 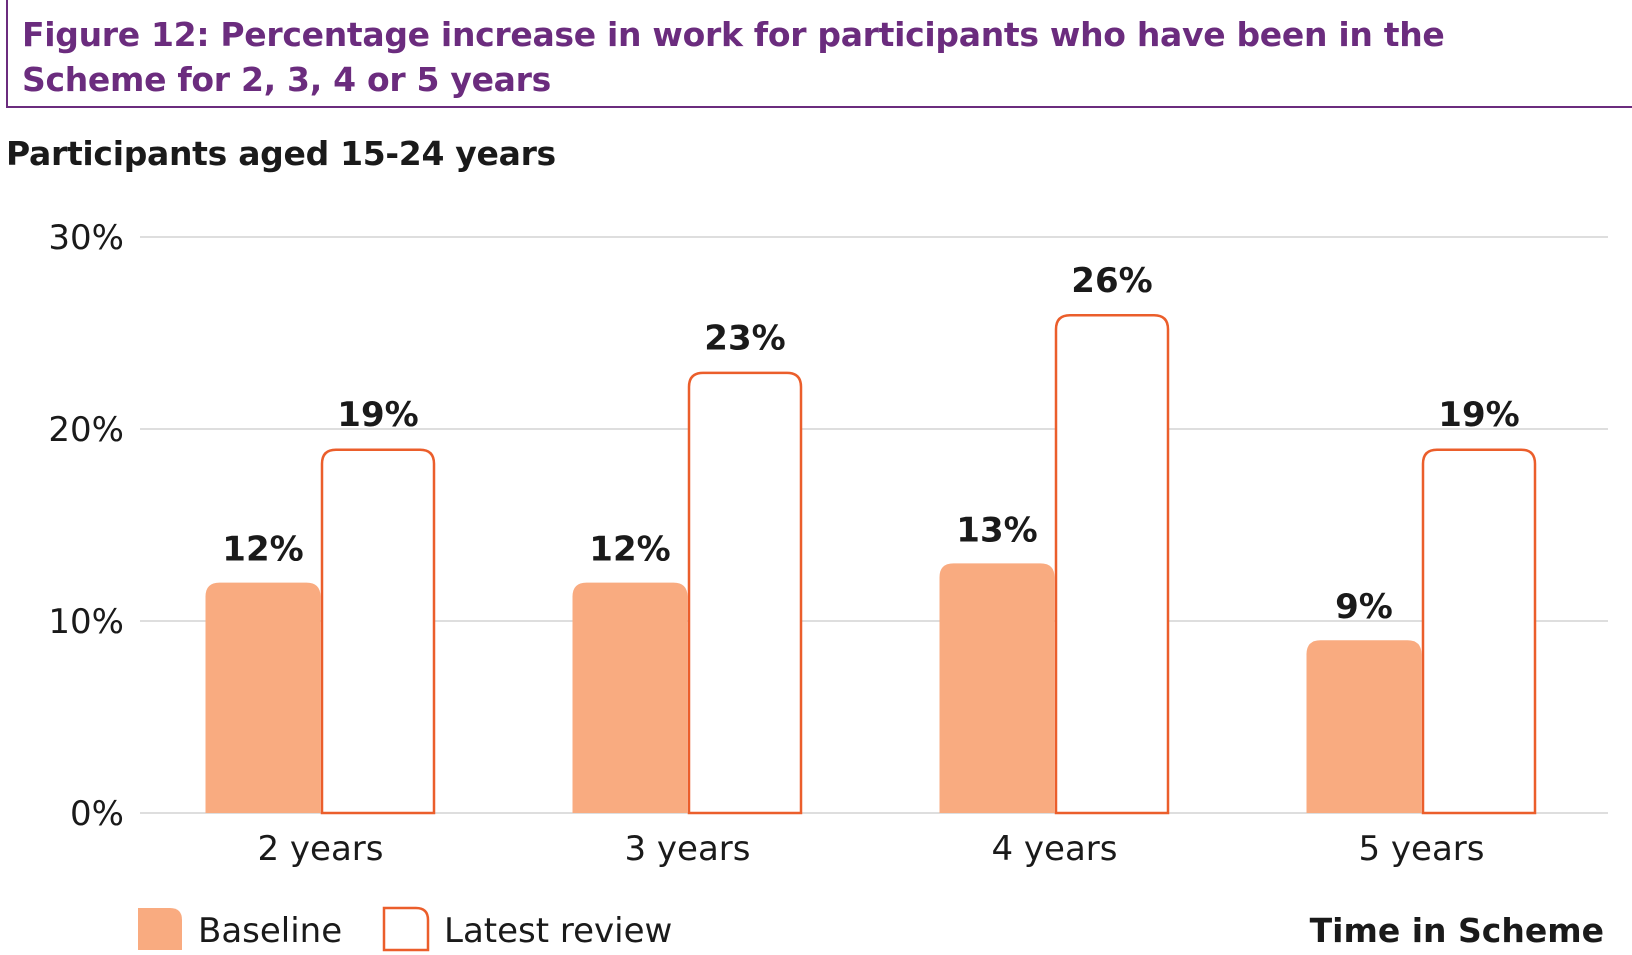 I want to click on y-tick-label: 10%, so click(x=86, y=622).